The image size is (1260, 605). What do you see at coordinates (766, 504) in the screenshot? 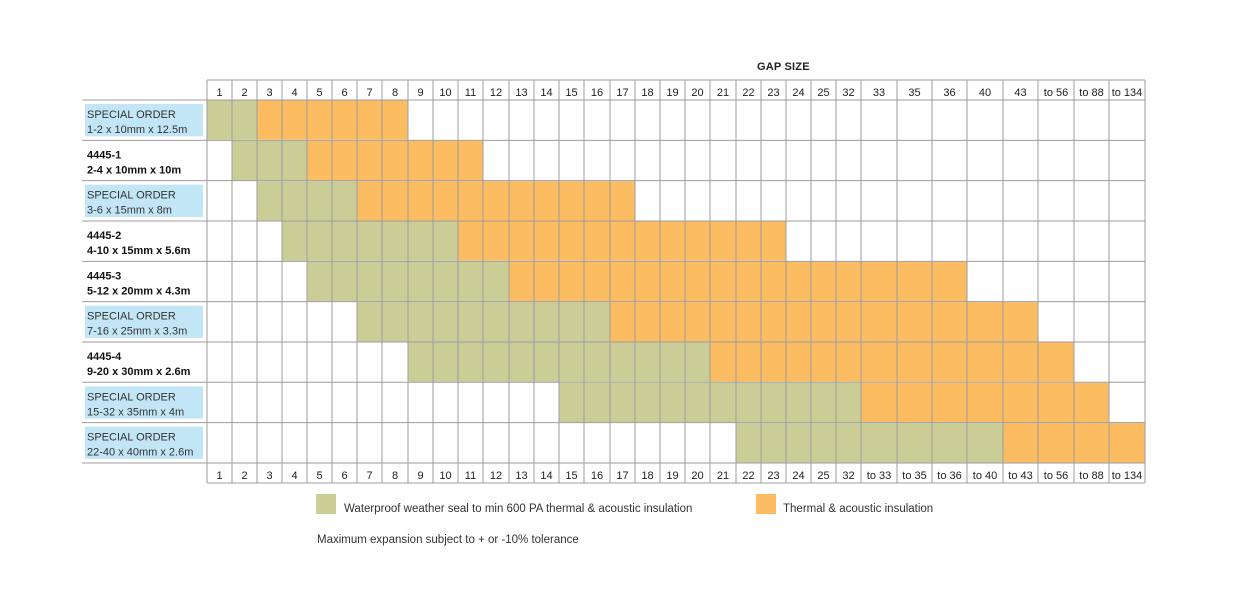
I see `legend-swatch-thermal` at bounding box center [766, 504].